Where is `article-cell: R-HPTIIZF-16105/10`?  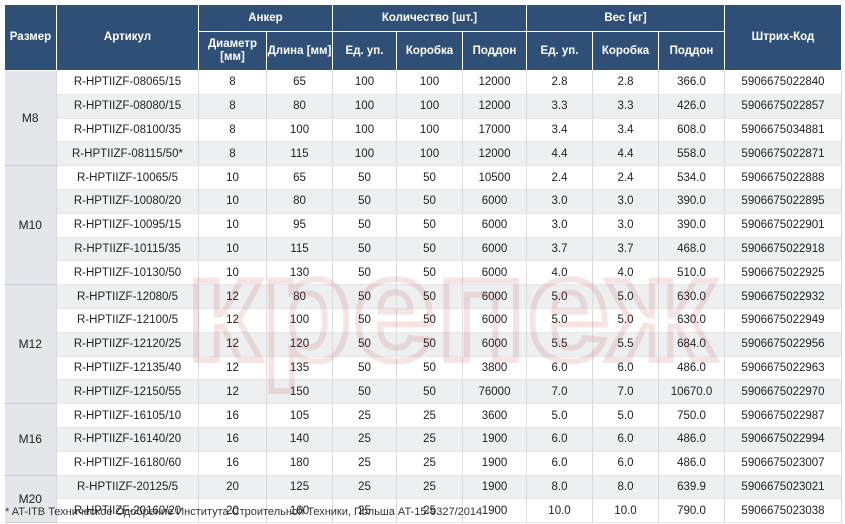
article-cell: R-HPTIIZF-16105/10 is located at coordinates (127, 415).